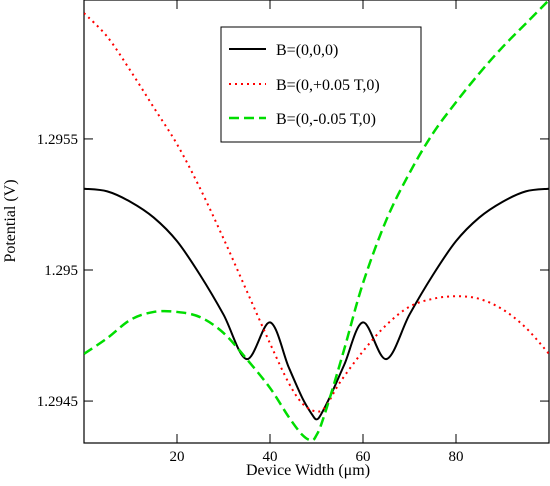  I want to click on x-tick-label: 80, so click(456, 457).